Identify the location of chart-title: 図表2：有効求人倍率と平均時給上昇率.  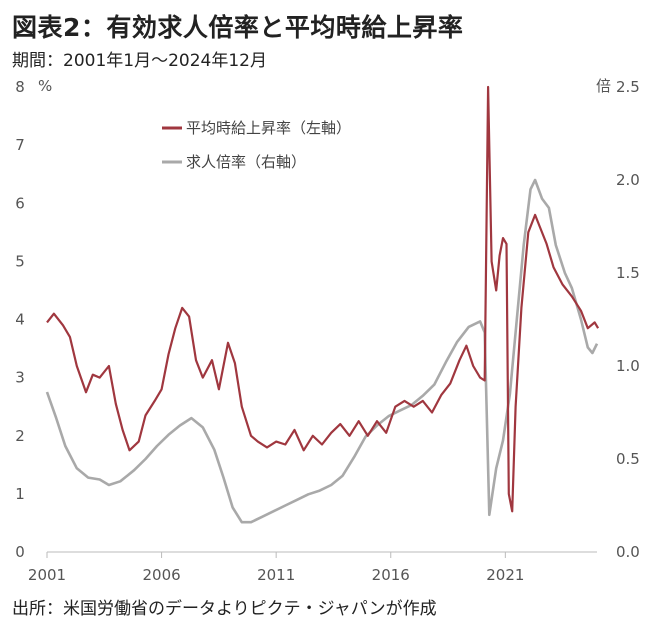
(238, 27).